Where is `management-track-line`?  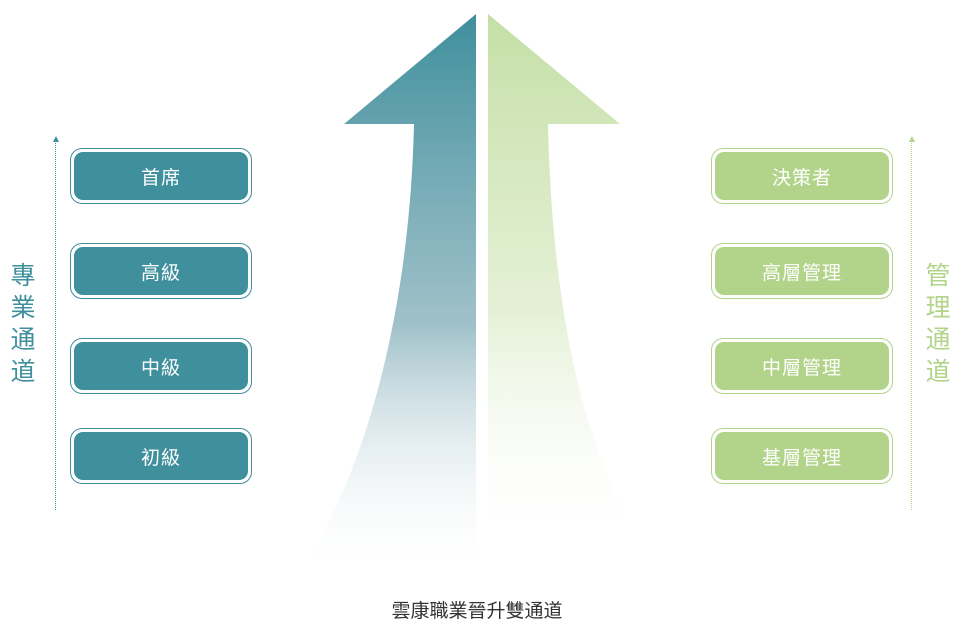 management-track-line is located at coordinates (911, 325).